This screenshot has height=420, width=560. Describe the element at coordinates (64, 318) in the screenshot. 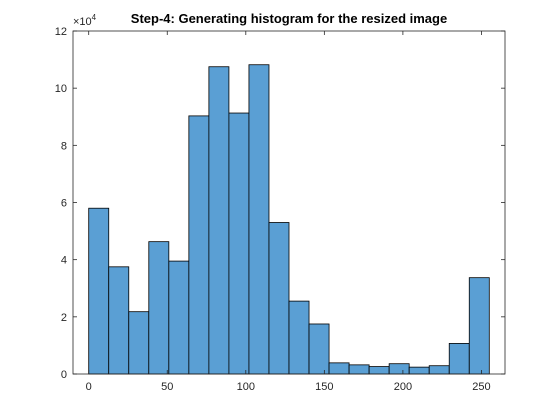

I see `y-tick-label: 2` at that location.